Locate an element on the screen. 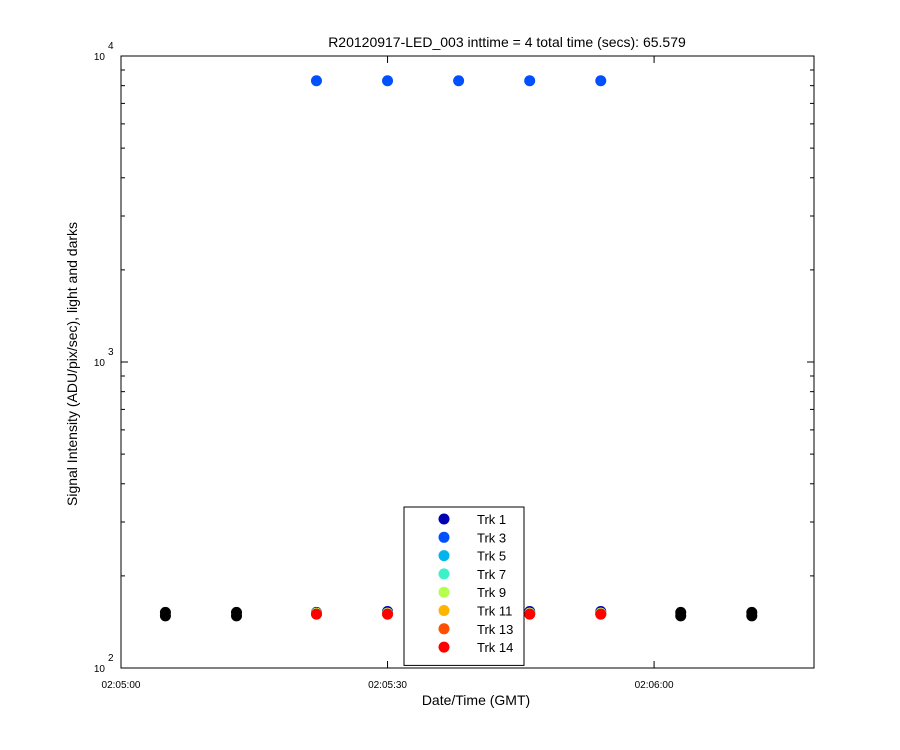 The image size is (900, 750). x-tick-label: 02:05:30 is located at coordinates (387, 685).